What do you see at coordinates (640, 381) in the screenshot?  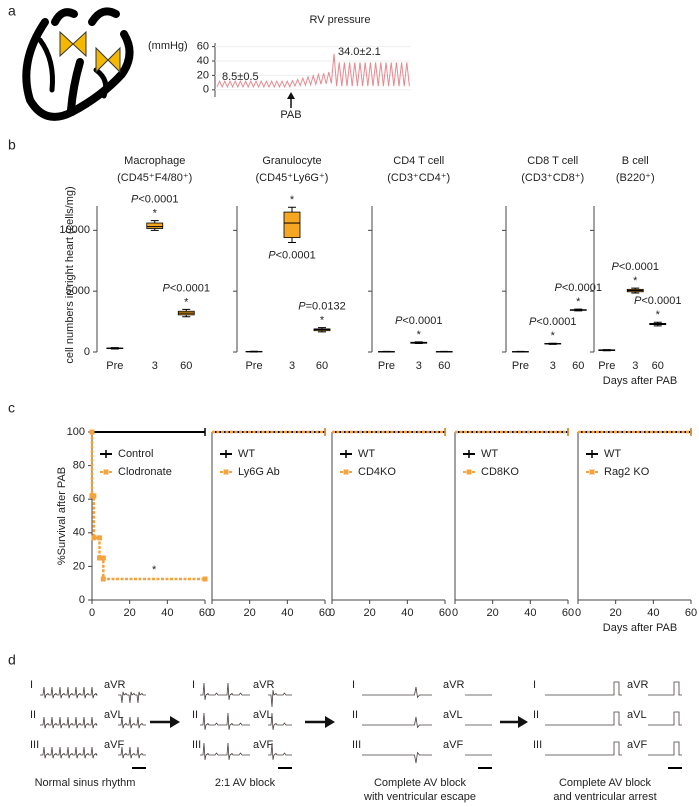 I see `x-axis-label: Days after PAB` at bounding box center [640, 381].